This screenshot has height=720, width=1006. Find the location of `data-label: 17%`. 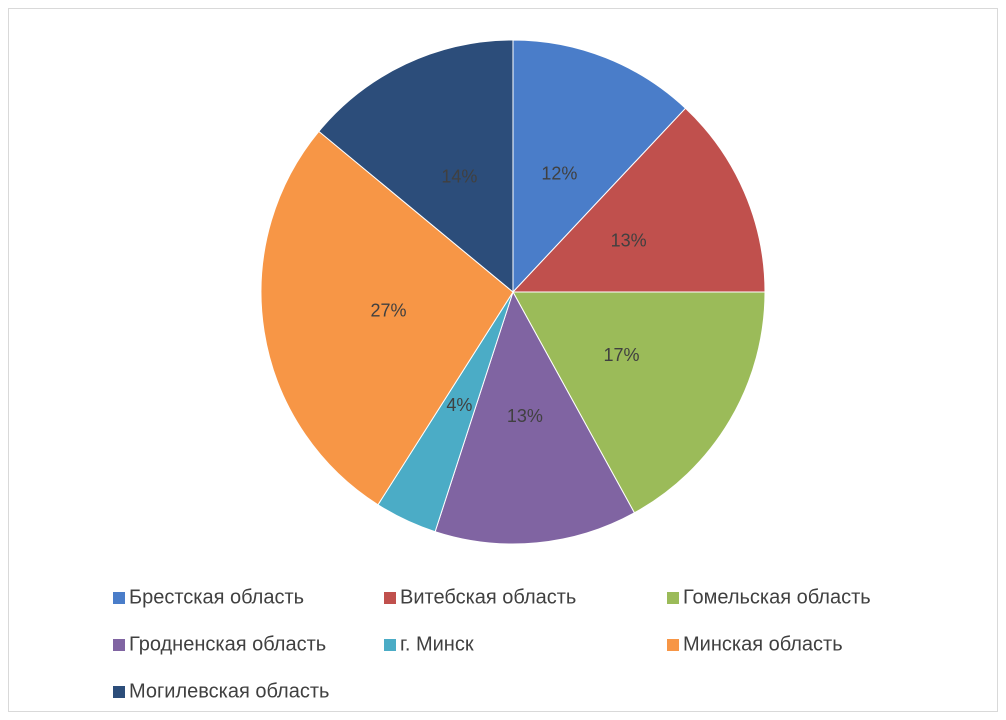

data-label: 17% is located at coordinates (621, 355).